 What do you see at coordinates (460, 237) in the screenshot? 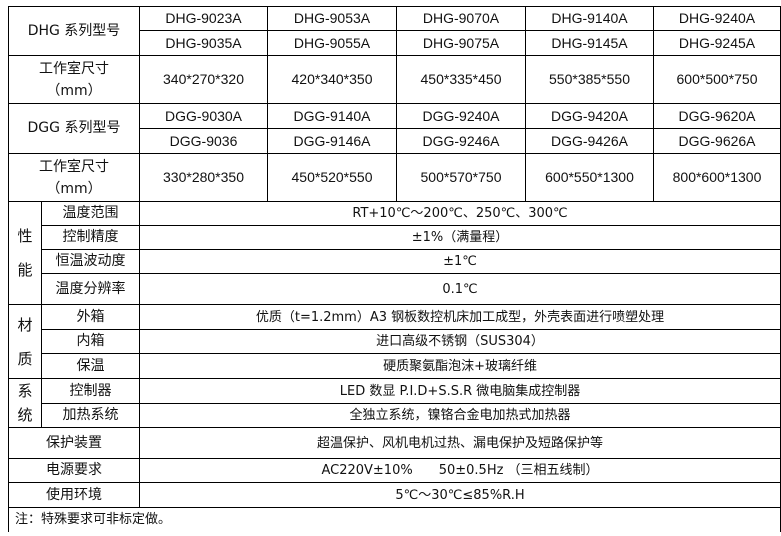
I see `spec-value: ±1%（满量程）` at bounding box center [460, 237].